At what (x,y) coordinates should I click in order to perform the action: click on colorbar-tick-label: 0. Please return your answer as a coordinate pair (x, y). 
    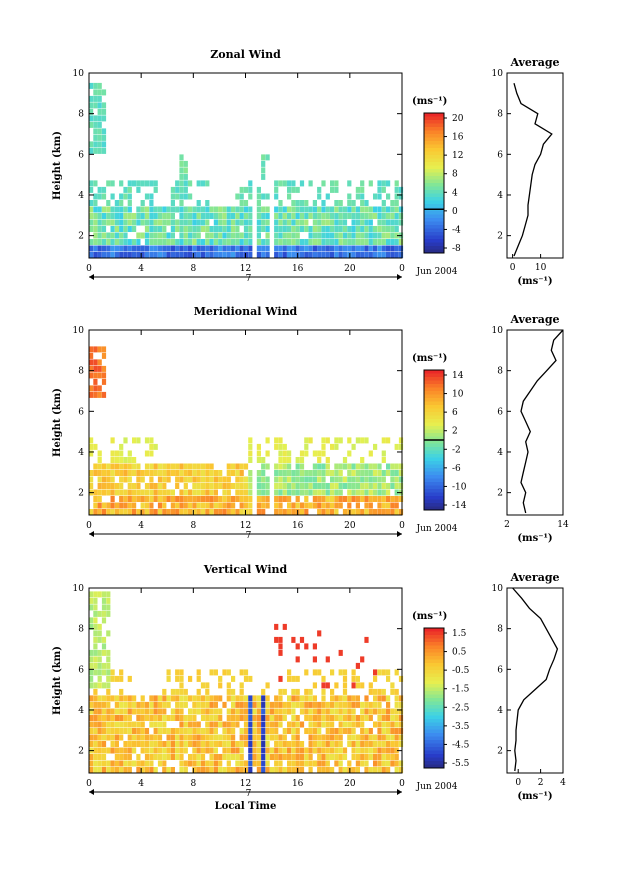
    Looking at the image, I should click on (455, 212).